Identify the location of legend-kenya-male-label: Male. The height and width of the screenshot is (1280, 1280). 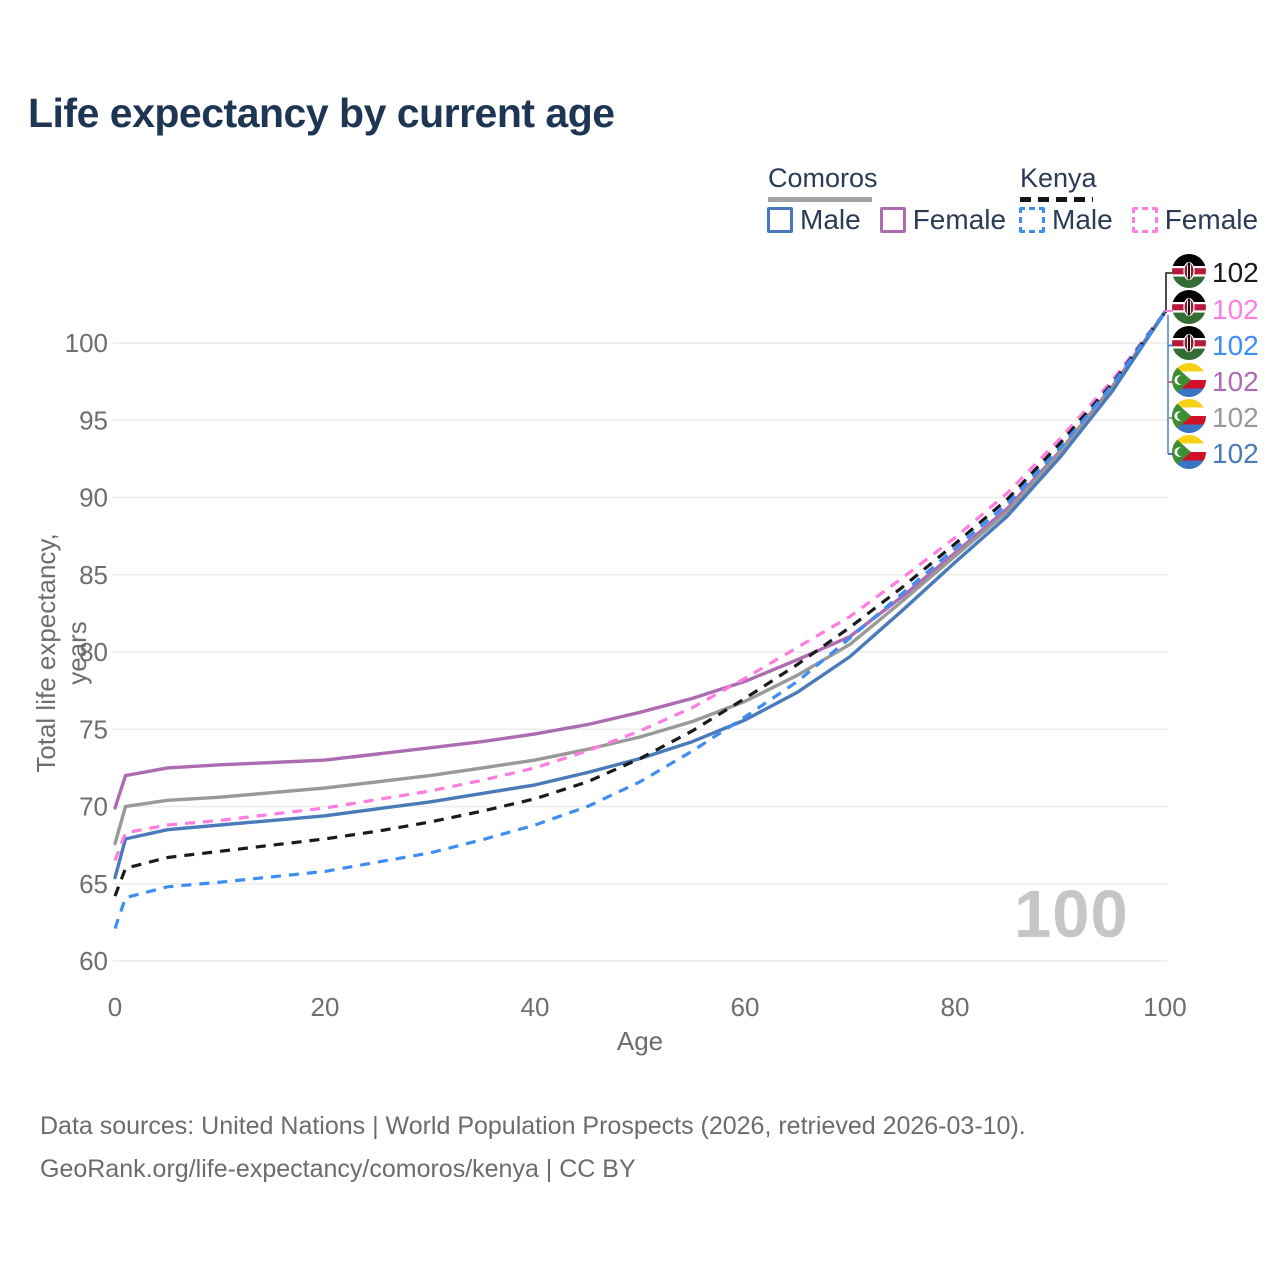
(1082, 219).